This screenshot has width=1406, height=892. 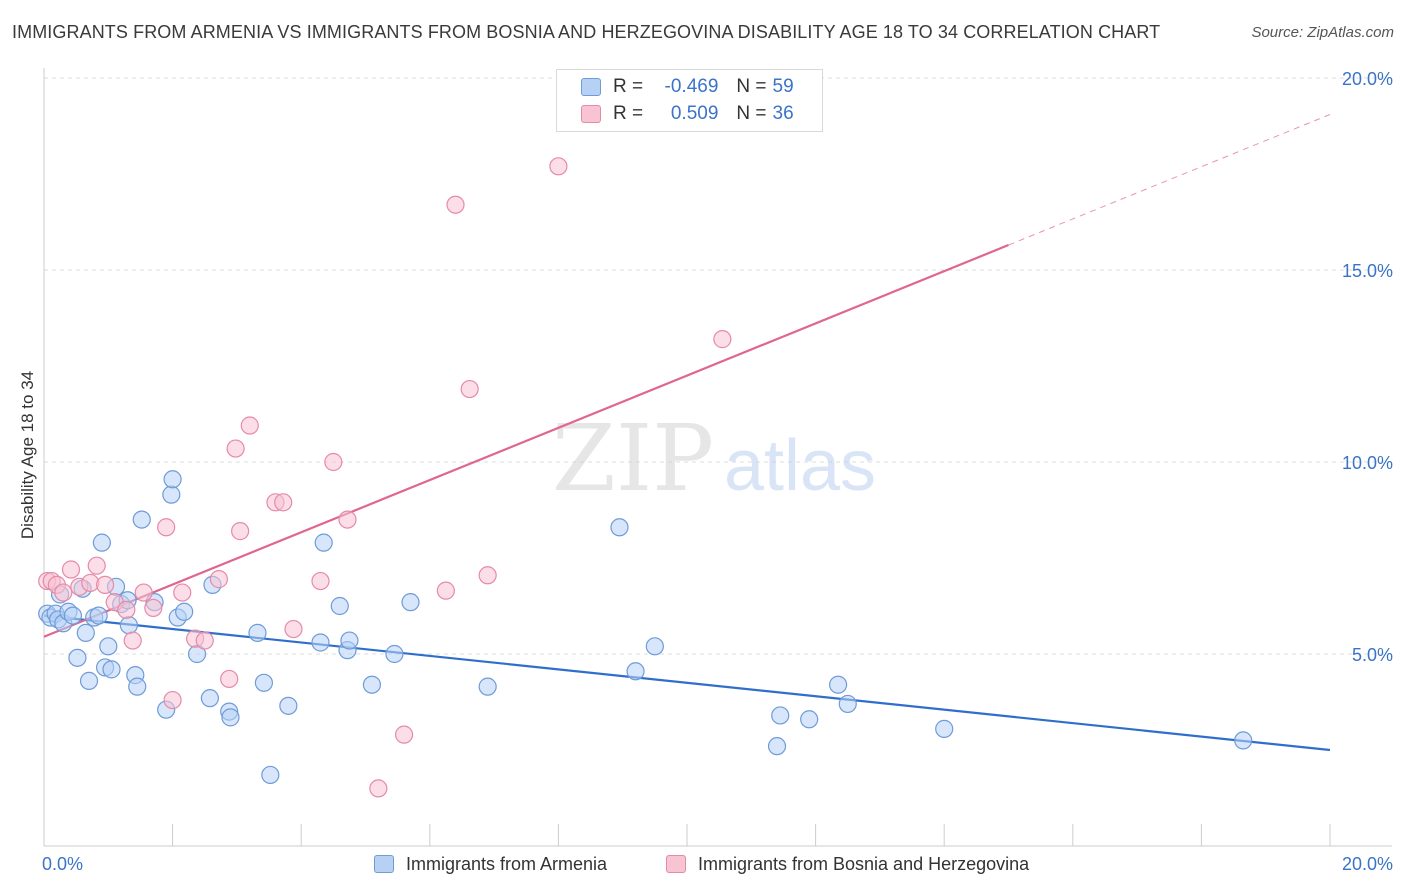 What do you see at coordinates (783, 113) in the screenshot?
I see `legend-n-value: 36` at bounding box center [783, 113].